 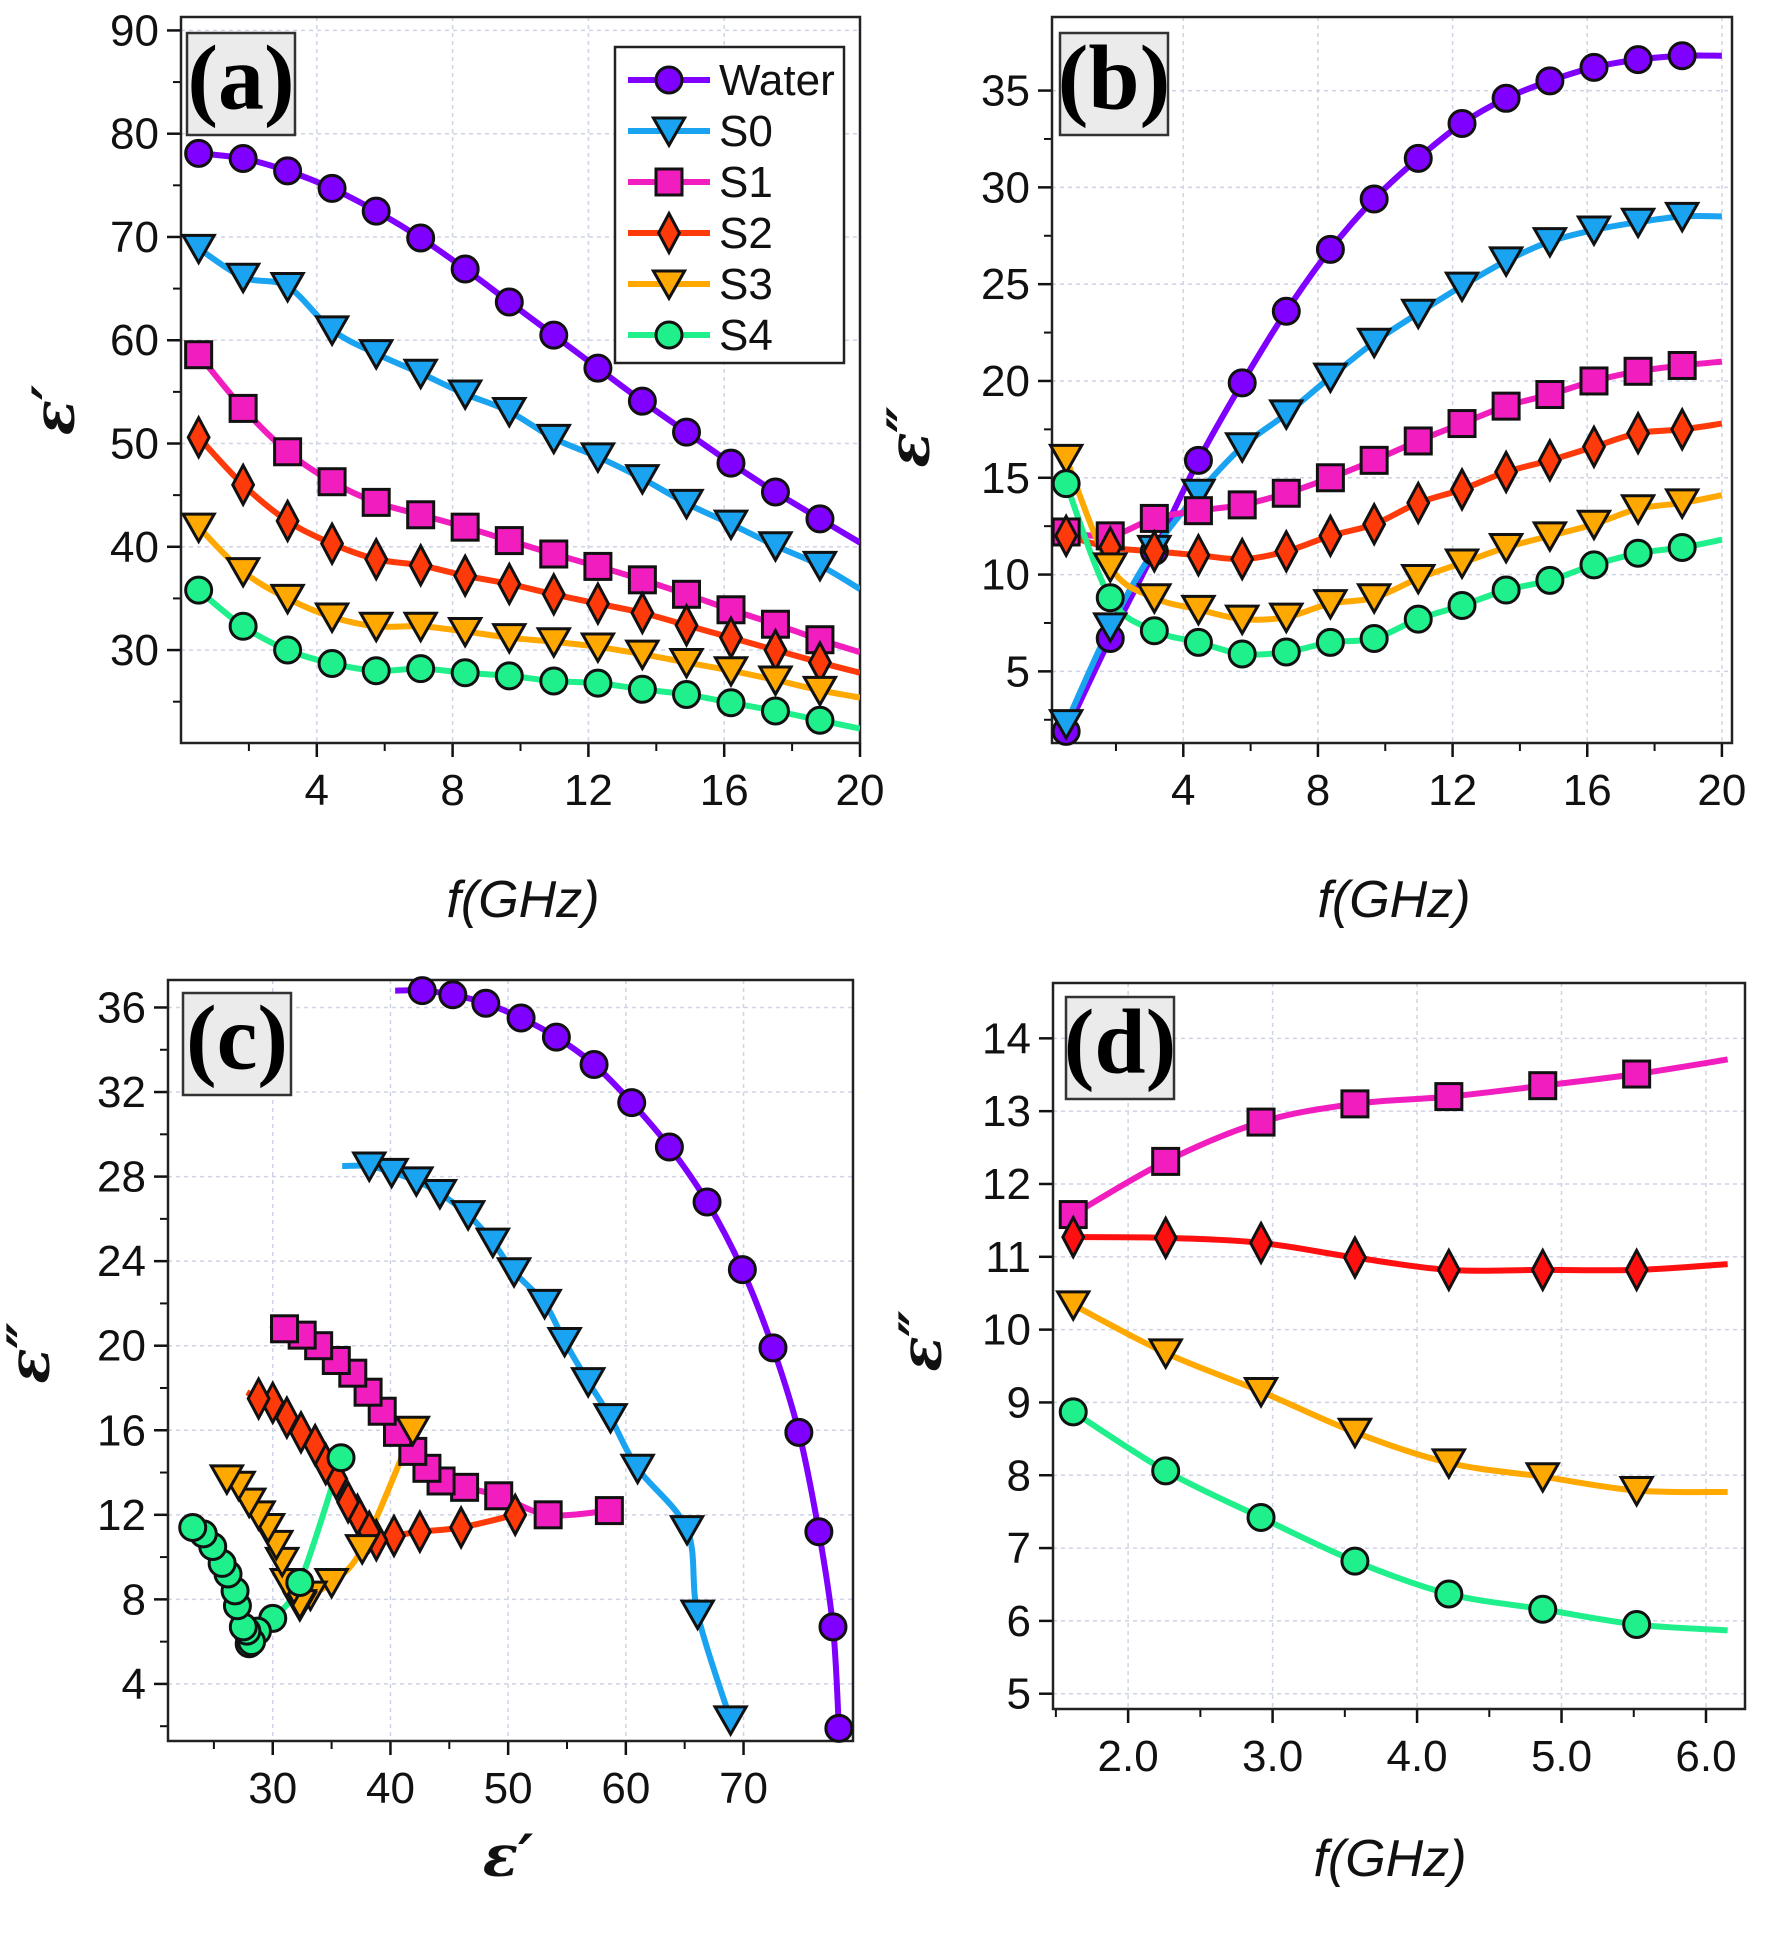 I want to click on x-tick-label: 16, so click(x=724, y=790).